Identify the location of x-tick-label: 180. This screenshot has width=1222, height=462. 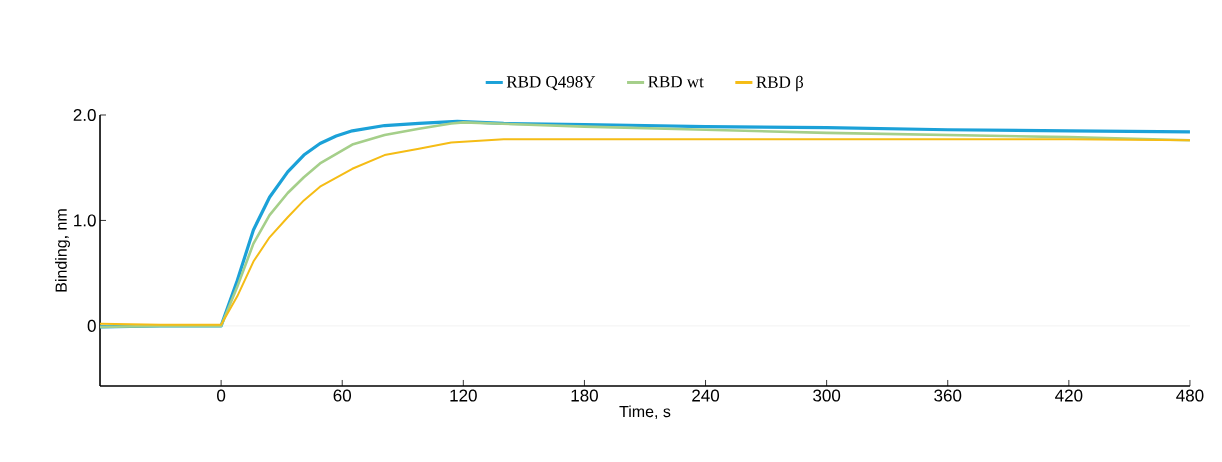
(584, 395).